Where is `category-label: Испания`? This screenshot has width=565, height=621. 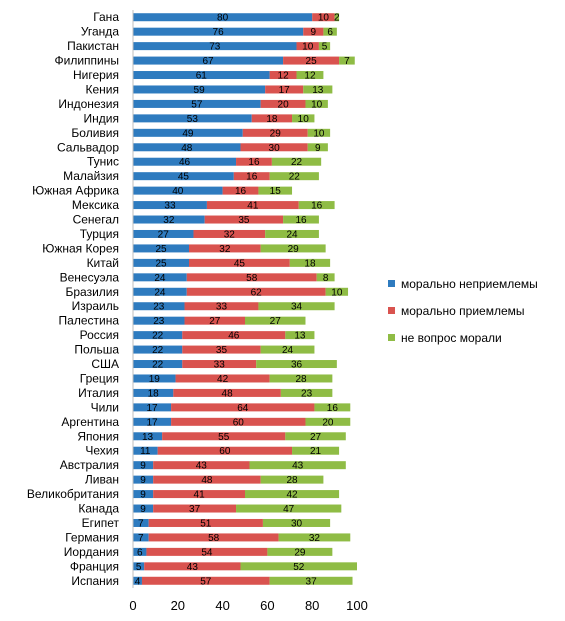 category-label: Испания is located at coordinates (95, 581).